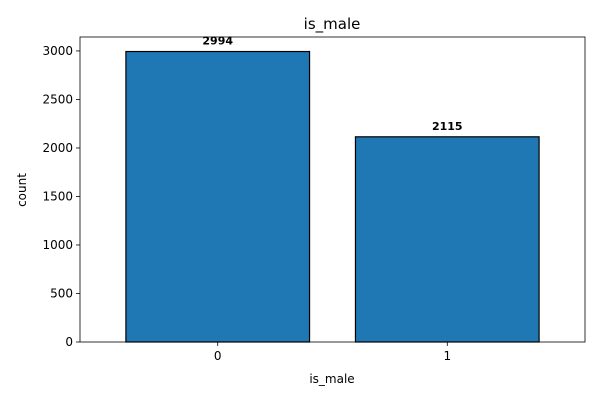  Describe the element at coordinates (57, 148) in the screenshot. I see `y-tick-label: 2000` at that location.